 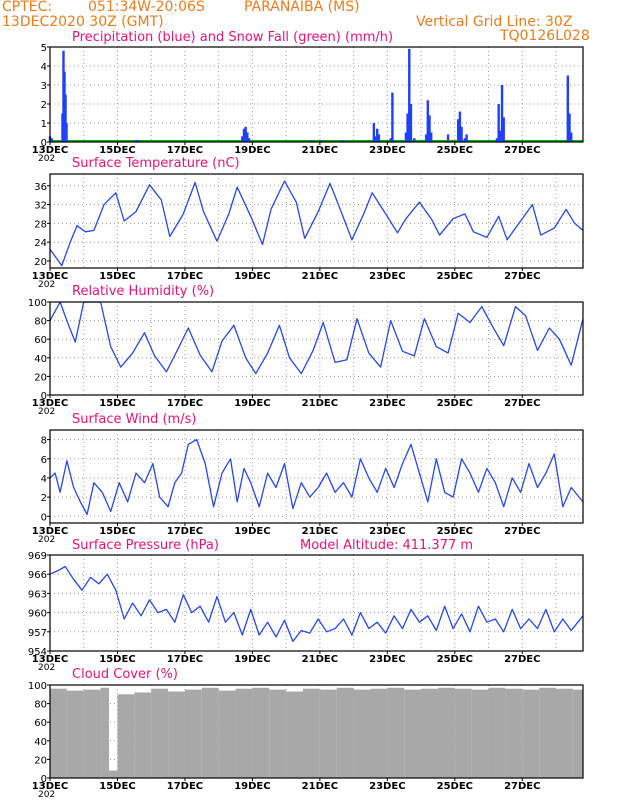 I want to click on panel-title: Surface Temperature (nC), so click(x=156, y=163).